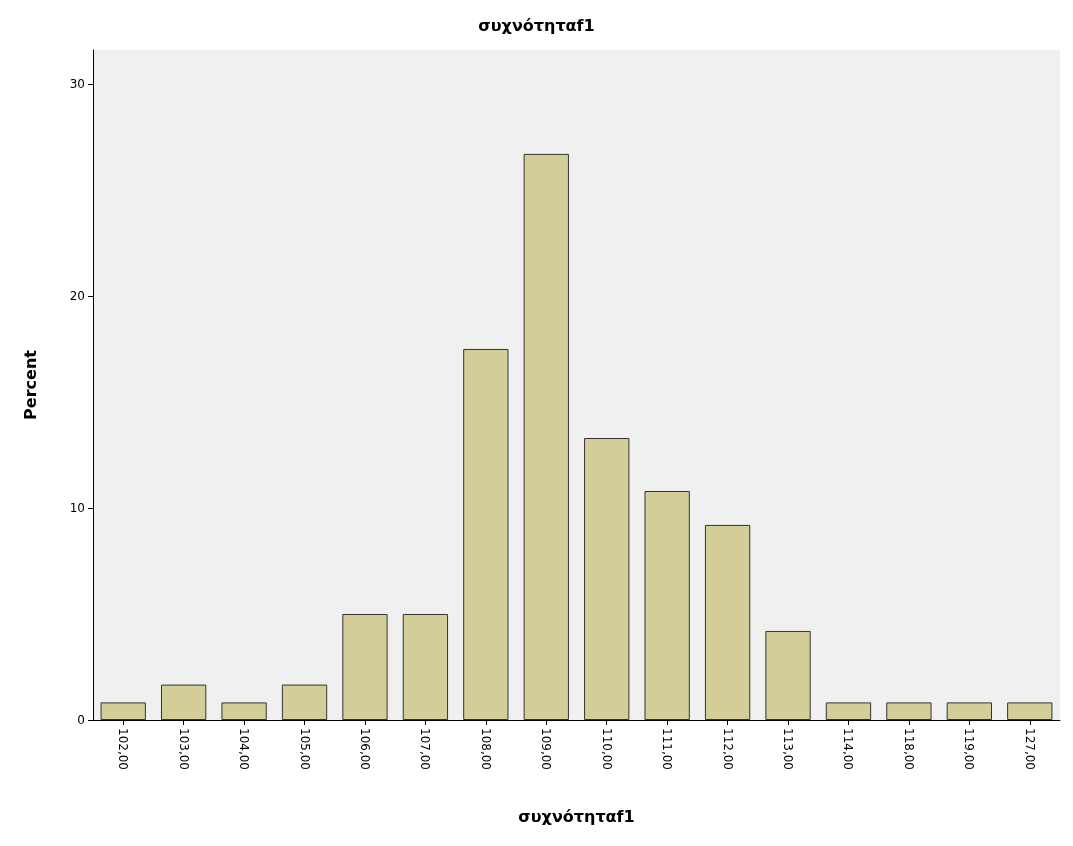 This screenshot has height=846, width=1073. I want to click on y-tick-label: 10, so click(77, 507).